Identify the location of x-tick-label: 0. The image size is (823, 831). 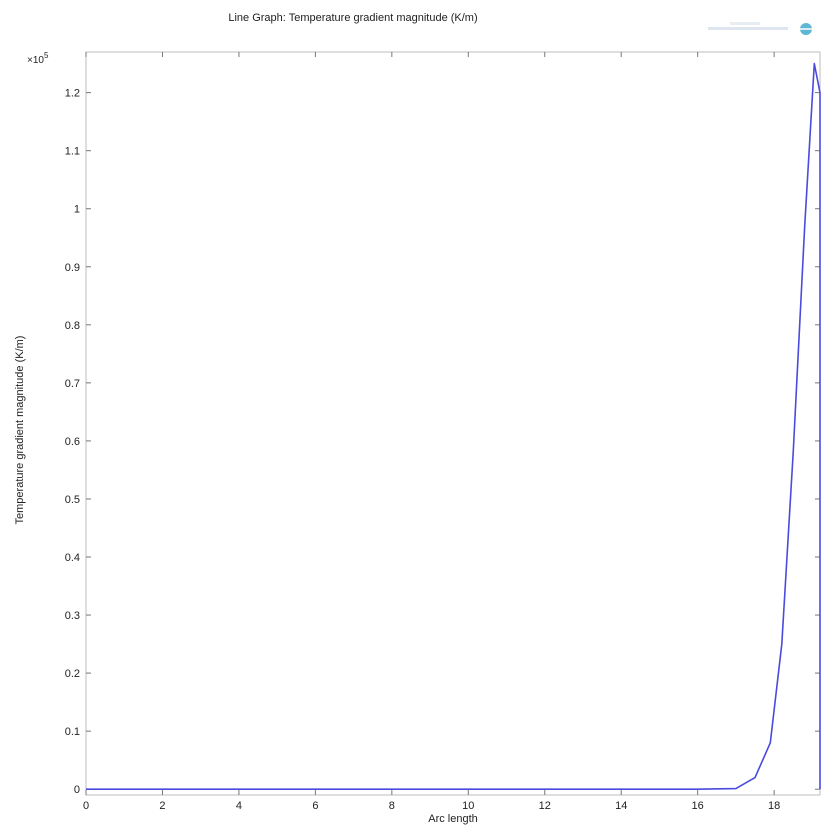
(86, 806).